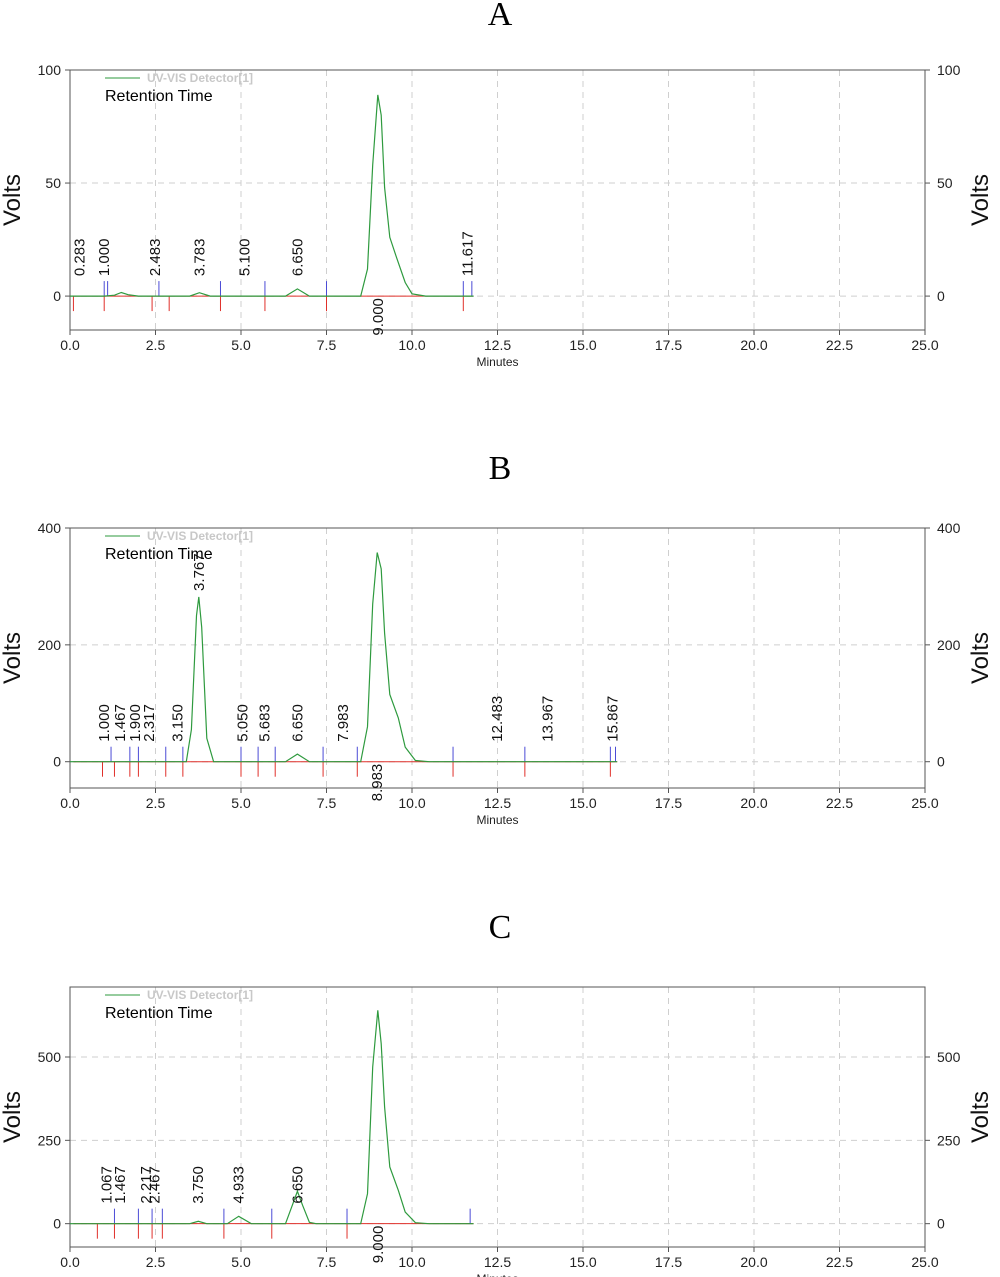 This screenshot has width=1000, height=1277. What do you see at coordinates (199, 572) in the screenshot?
I see `peak-retention-label: 3.767` at bounding box center [199, 572].